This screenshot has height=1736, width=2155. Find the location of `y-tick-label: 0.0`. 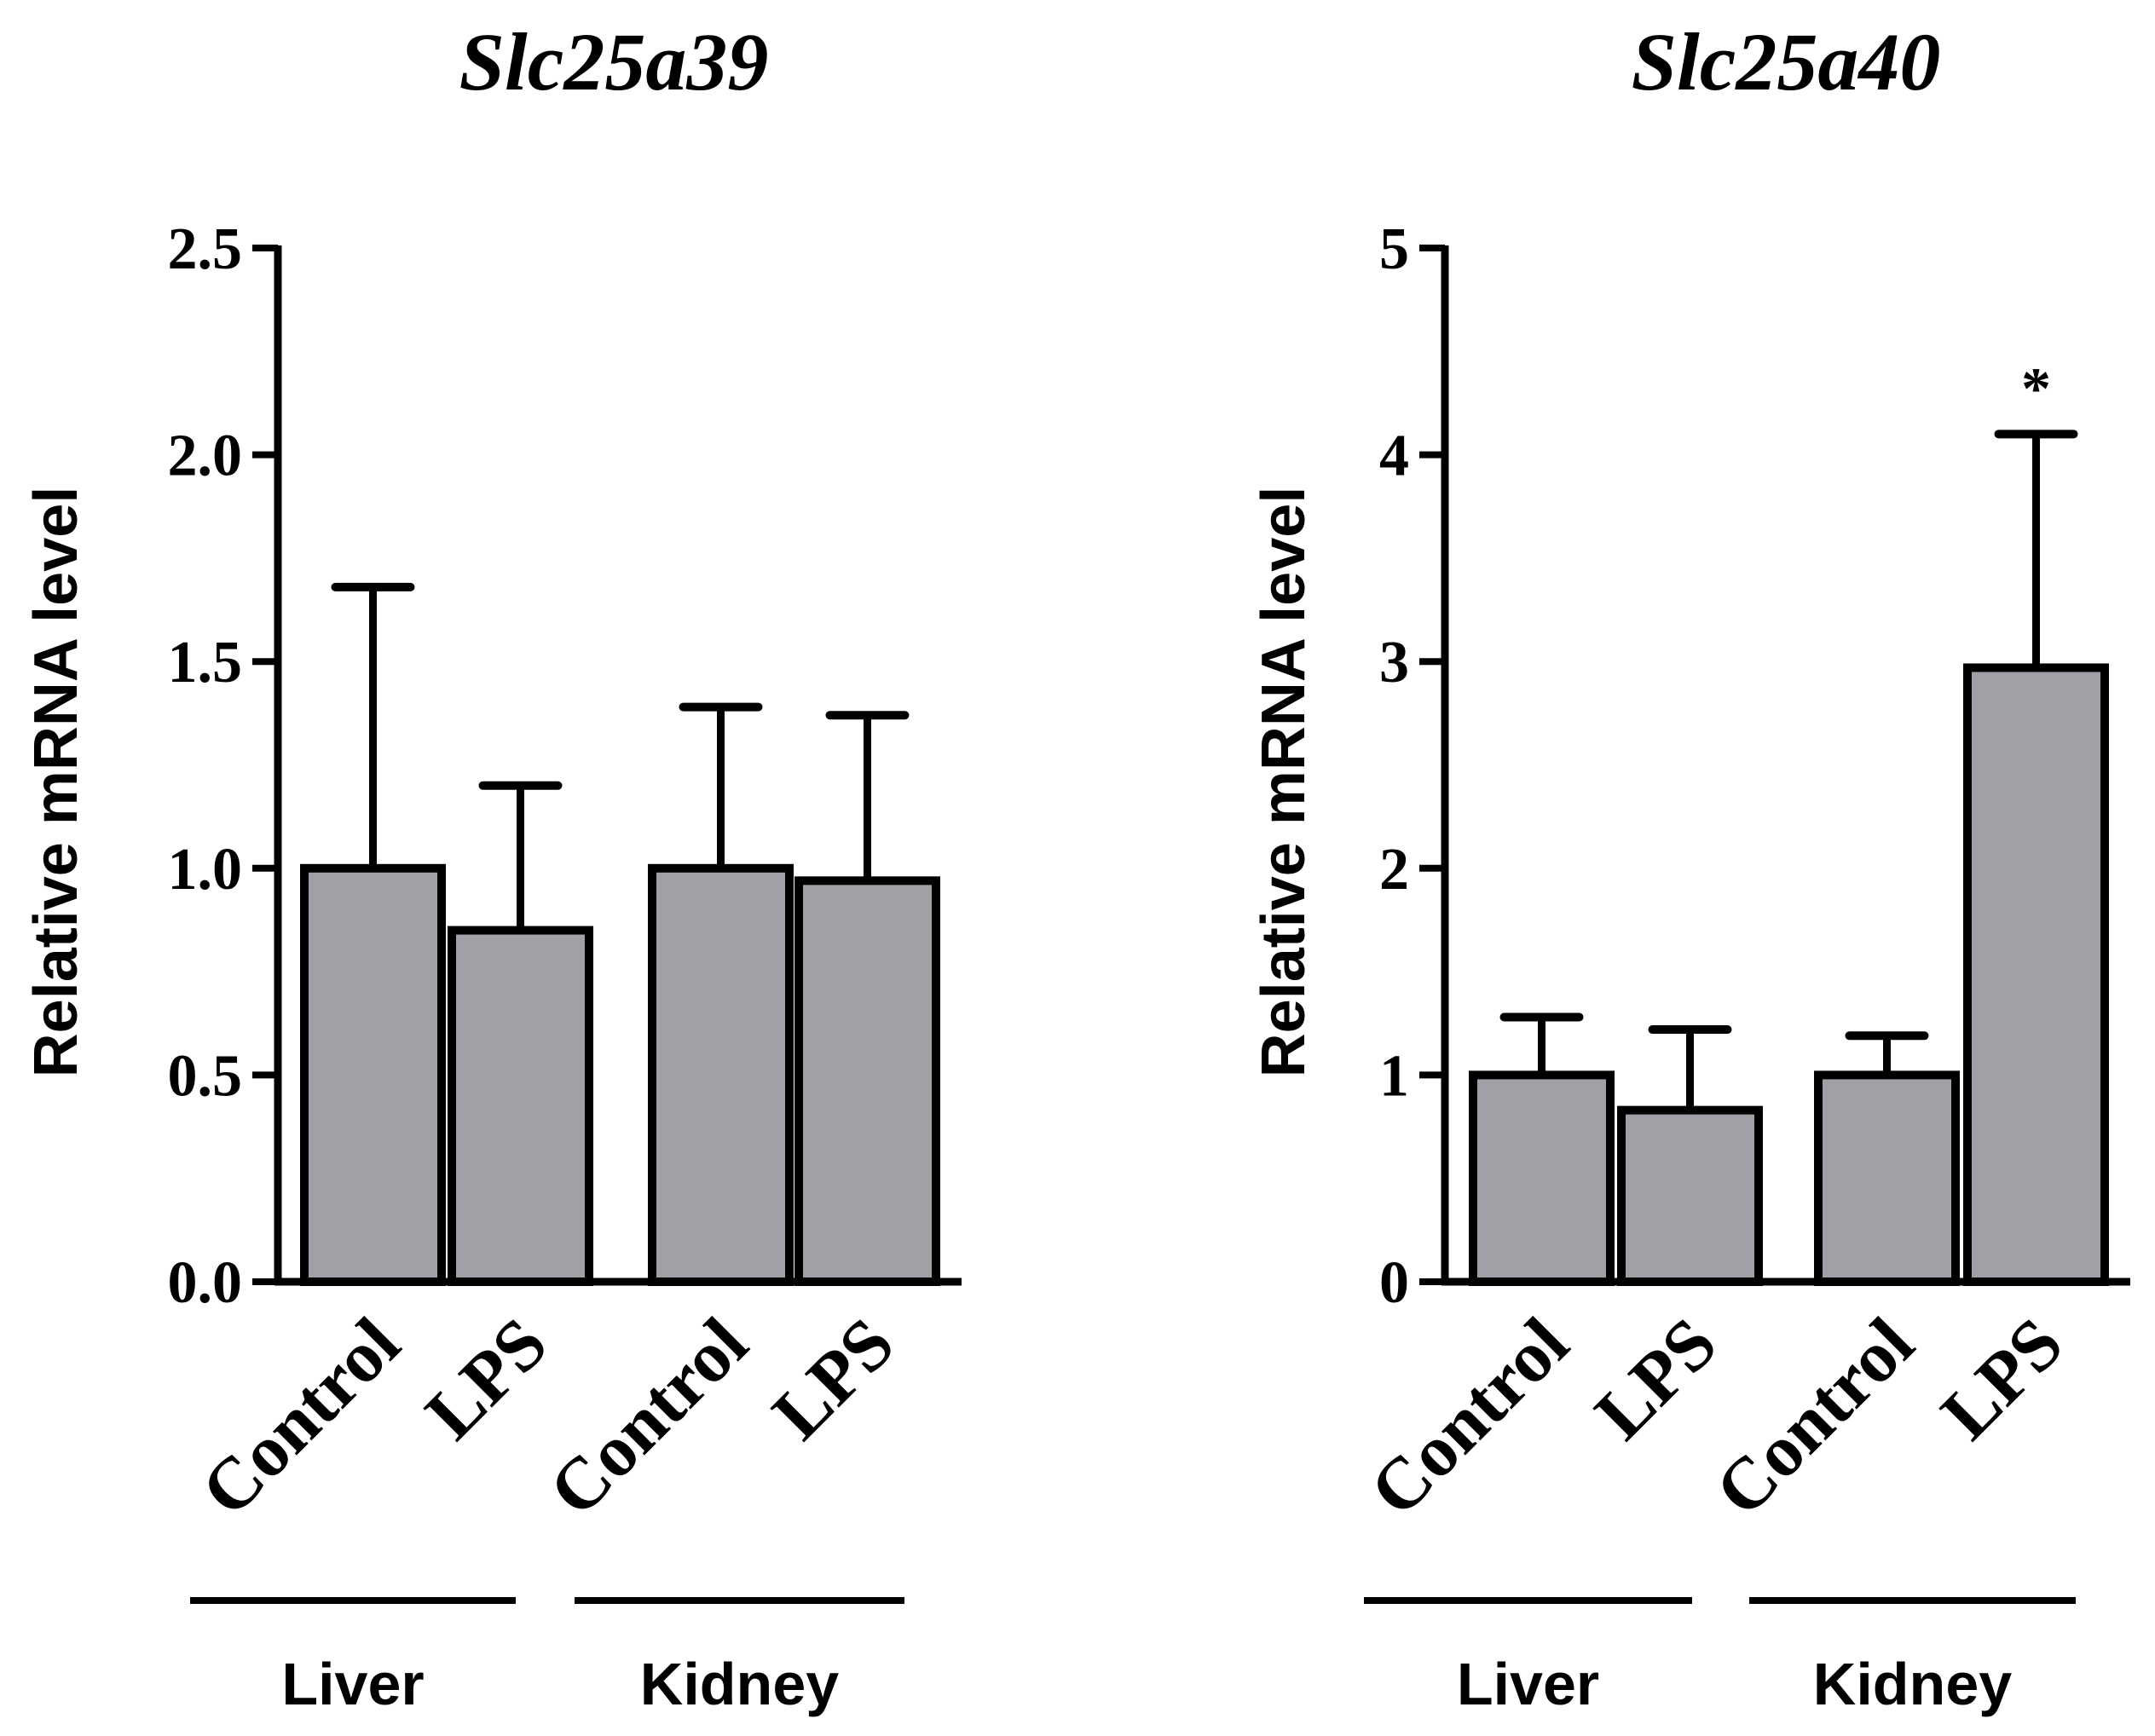

y-tick-label: 0.0 is located at coordinates (206, 1283).